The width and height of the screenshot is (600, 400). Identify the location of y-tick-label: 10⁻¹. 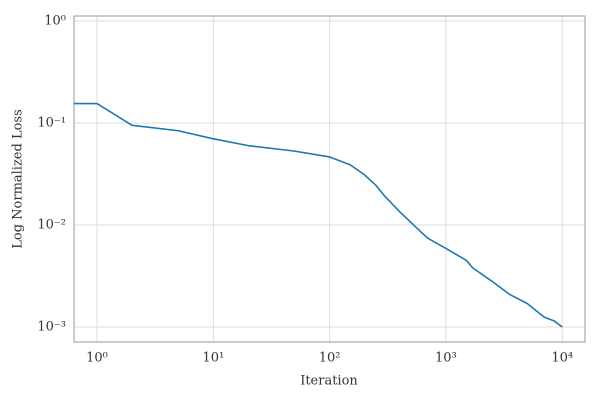
(51, 123).